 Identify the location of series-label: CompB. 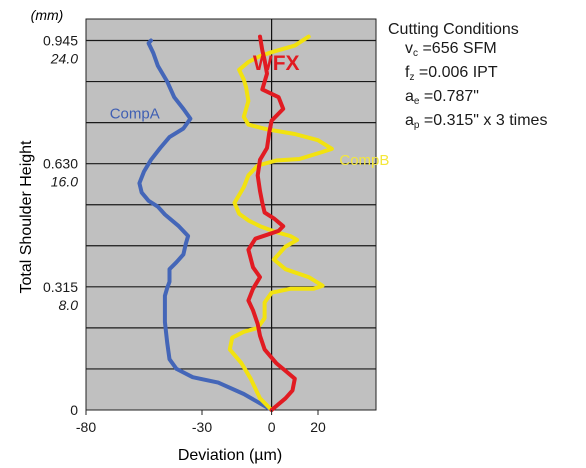
(364, 160).